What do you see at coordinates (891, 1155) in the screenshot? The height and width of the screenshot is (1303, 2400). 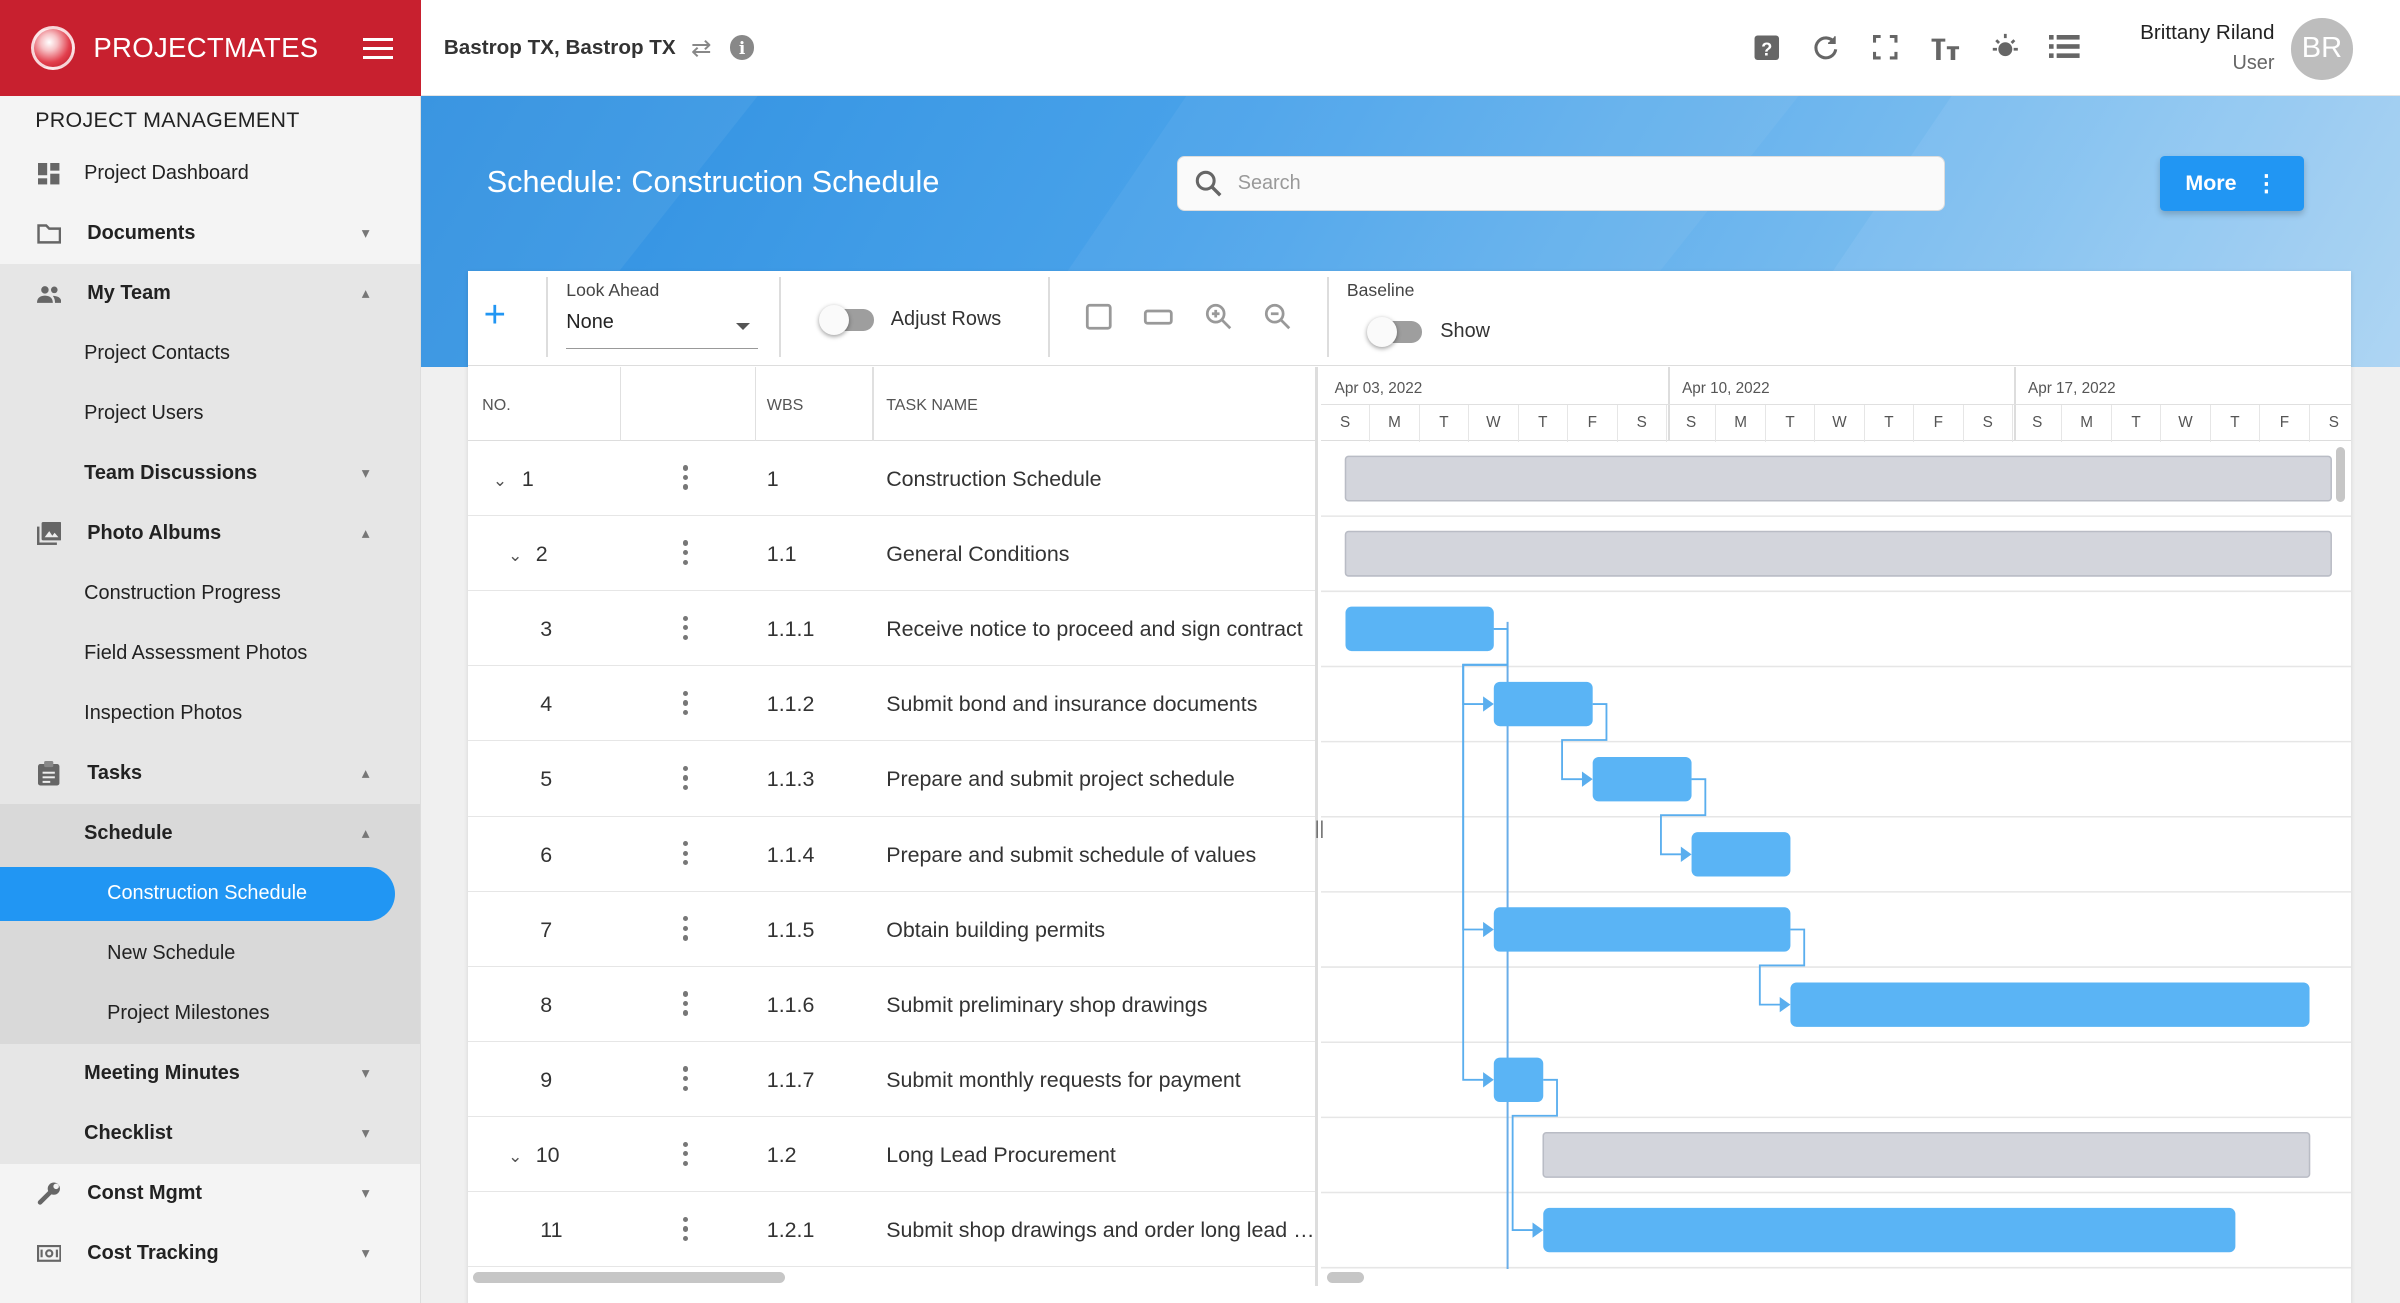 I see `table-row: ⌄ 10 1.2 Long Lead Procurement` at bounding box center [891, 1155].